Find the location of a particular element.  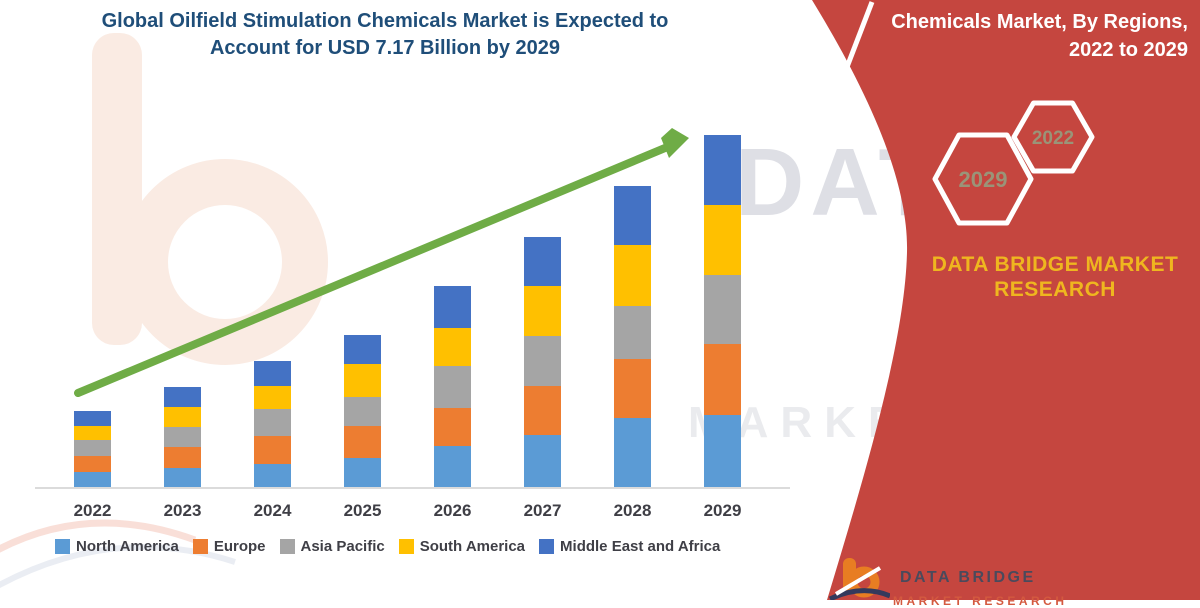

bar-segment-2025-middle-east-and-africa is located at coordinates (362, 349).